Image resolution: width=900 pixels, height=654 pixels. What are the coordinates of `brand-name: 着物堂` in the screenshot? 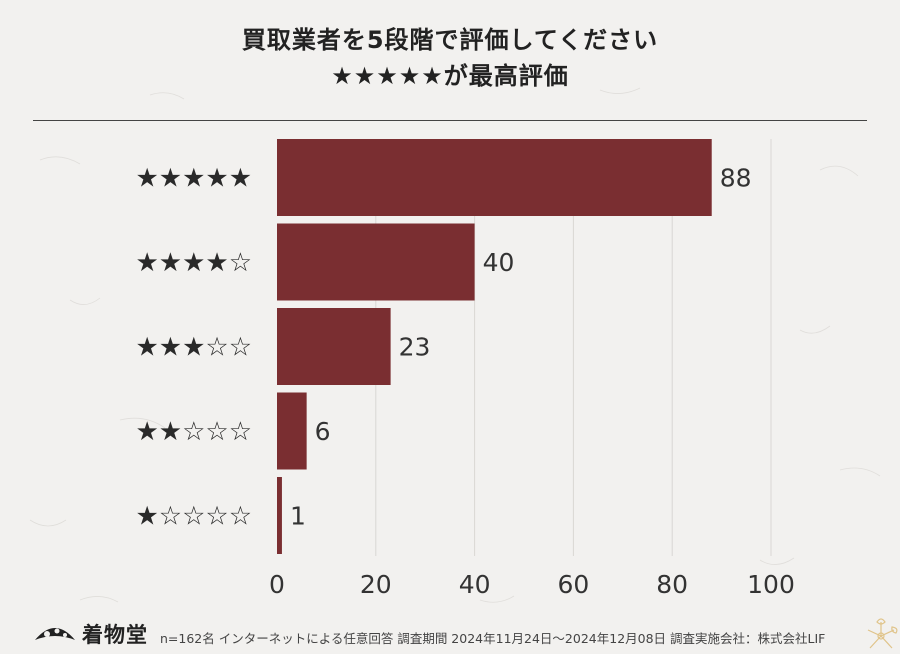 It's located at (115, 634).